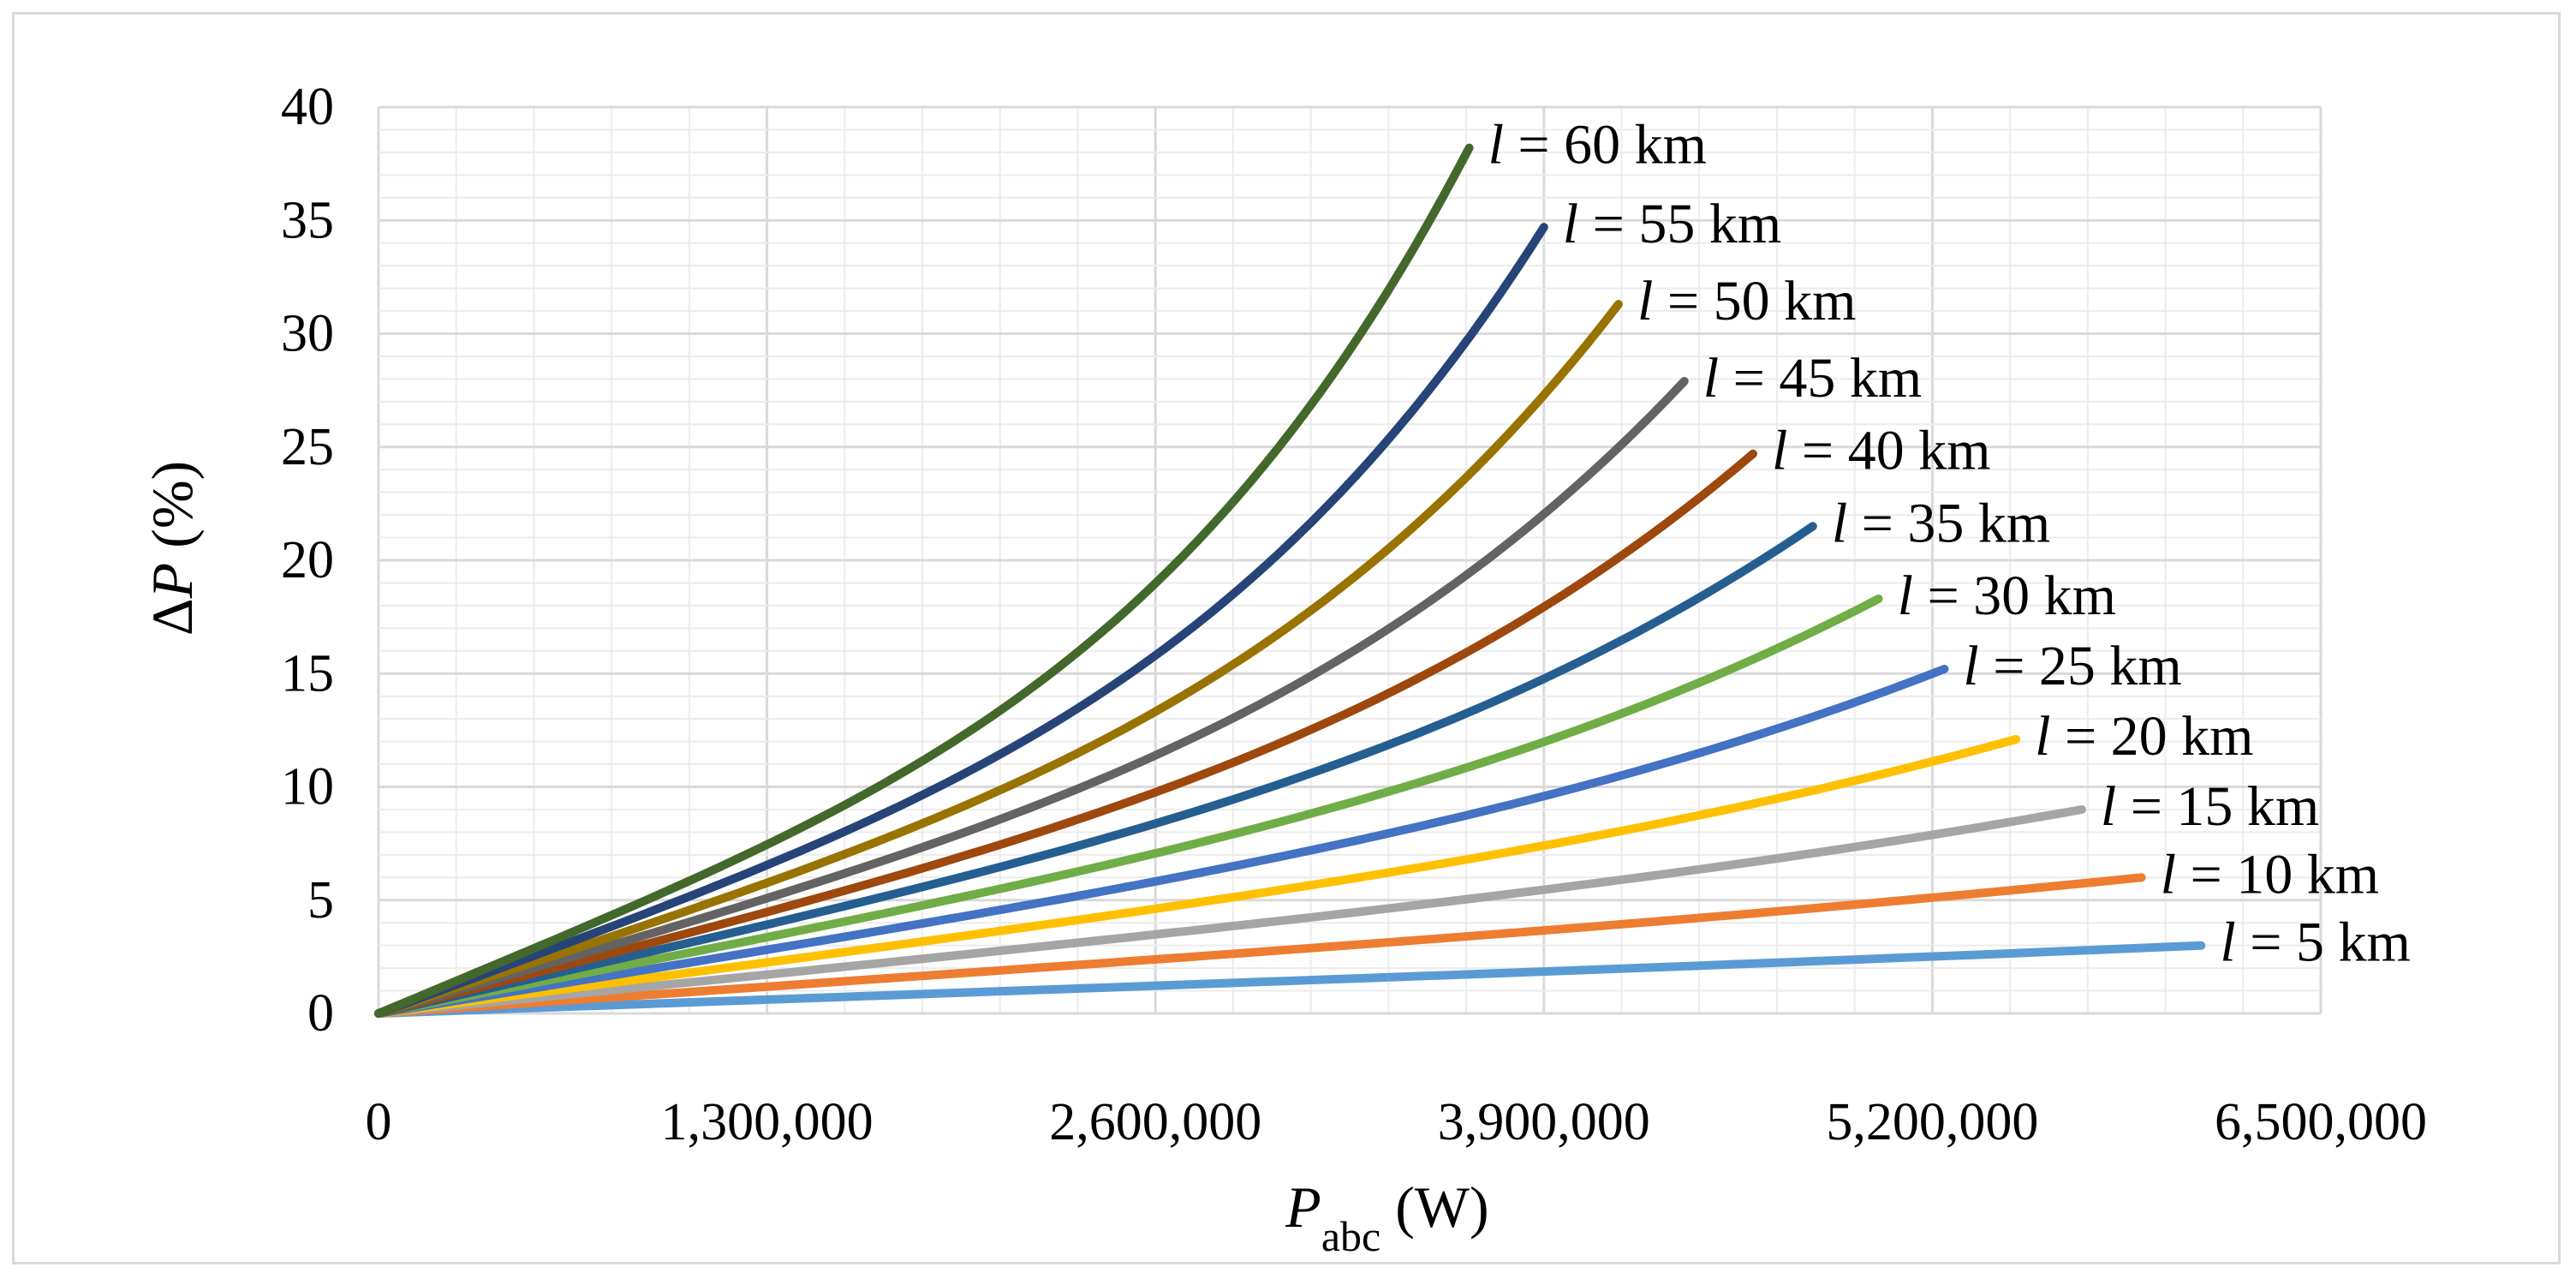 This screenshot has width=2576, height=1279. Describe the element at coordinates (2080, 666) in the screenshot. I see `series-label-text: = 25 km` at that location.